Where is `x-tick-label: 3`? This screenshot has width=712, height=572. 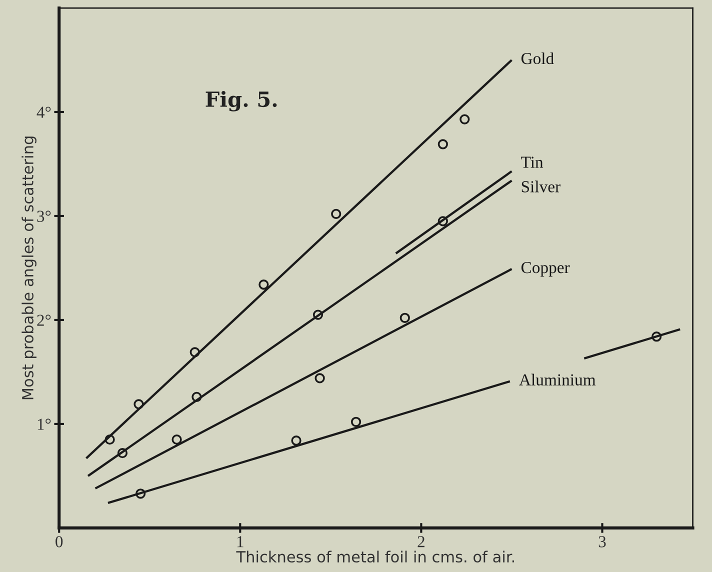 x-tick-label: 3 is located at coordinates (602, 542).